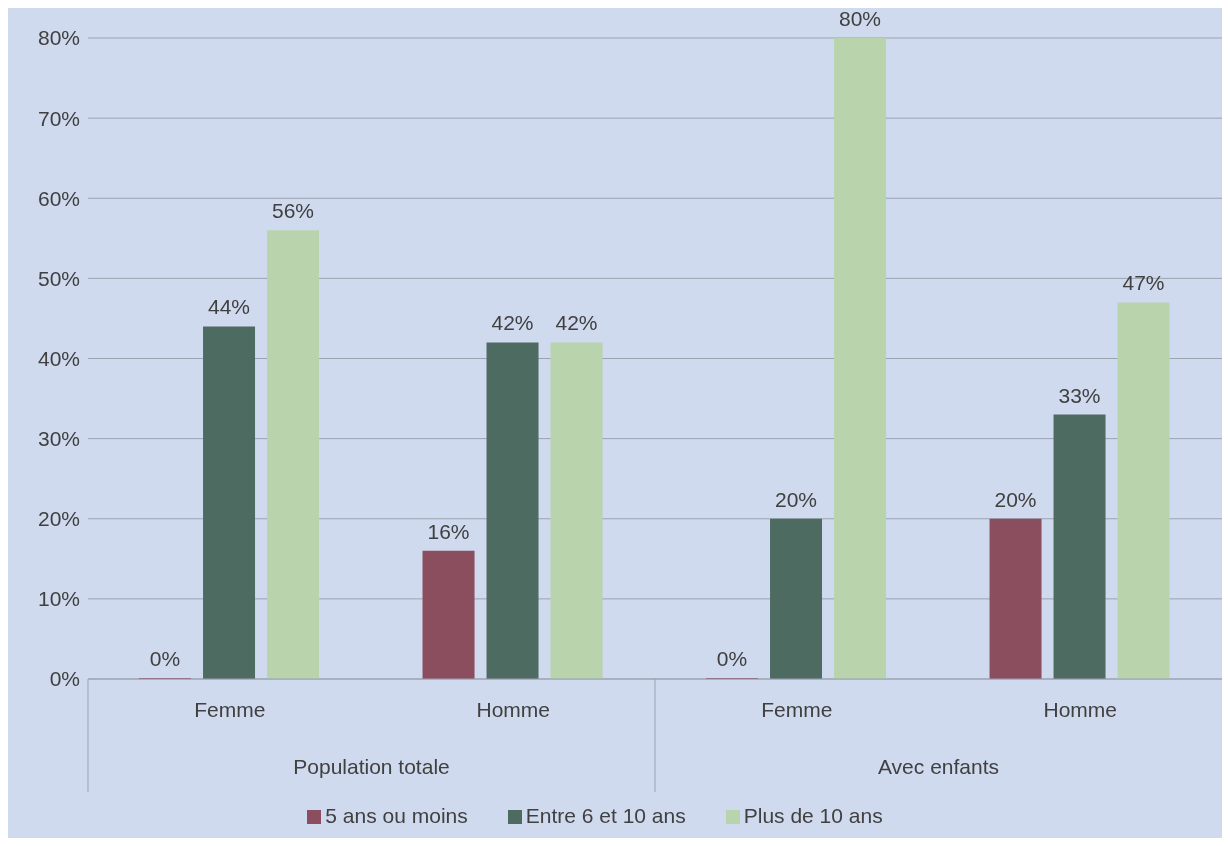  What do you see at coordinates (58, 358) in the screenshot?
I see `y-tick-label: 40%` at bounding box center [58, 358].